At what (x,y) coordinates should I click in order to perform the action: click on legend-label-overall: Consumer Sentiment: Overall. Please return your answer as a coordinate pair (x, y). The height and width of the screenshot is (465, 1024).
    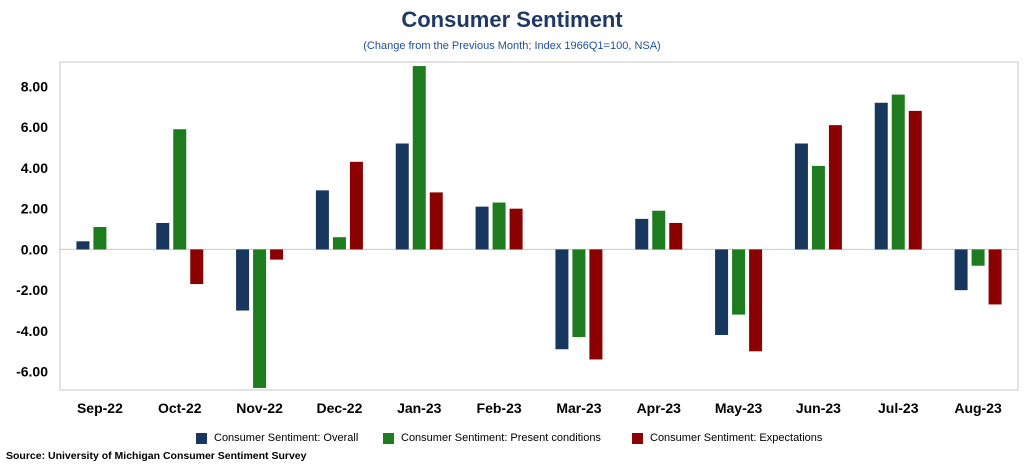
    Looking at the image, I should click on (286, 438).